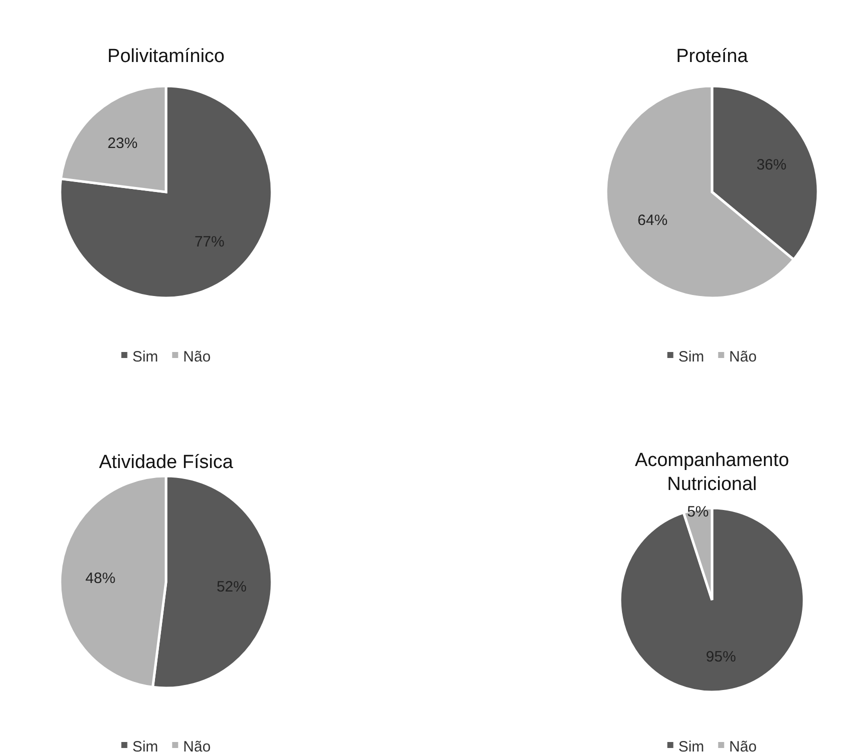 This screenshot has height=756, width=856. What do you see at coordinates (231, 587) in the screenshot?
I see `data-label: 52%` at bounding box center [231, 587].